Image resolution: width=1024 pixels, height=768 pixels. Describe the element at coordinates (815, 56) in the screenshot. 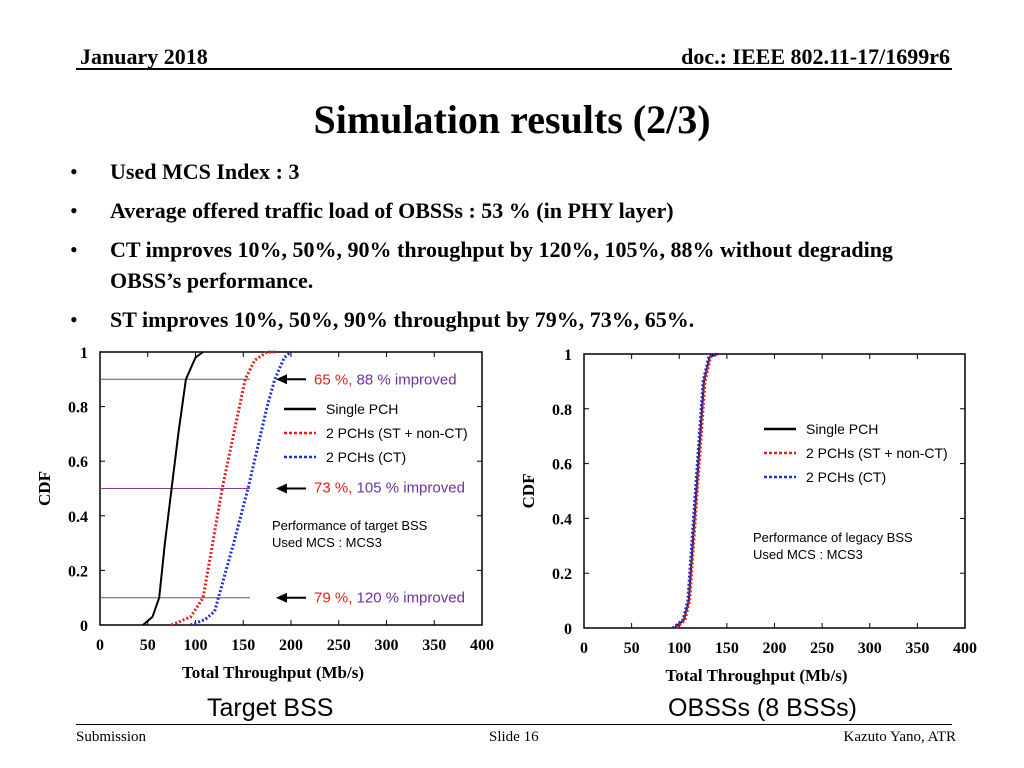

I see `header-doc-id: doc.: IEEE 802.11-17/1699r6` at that location.